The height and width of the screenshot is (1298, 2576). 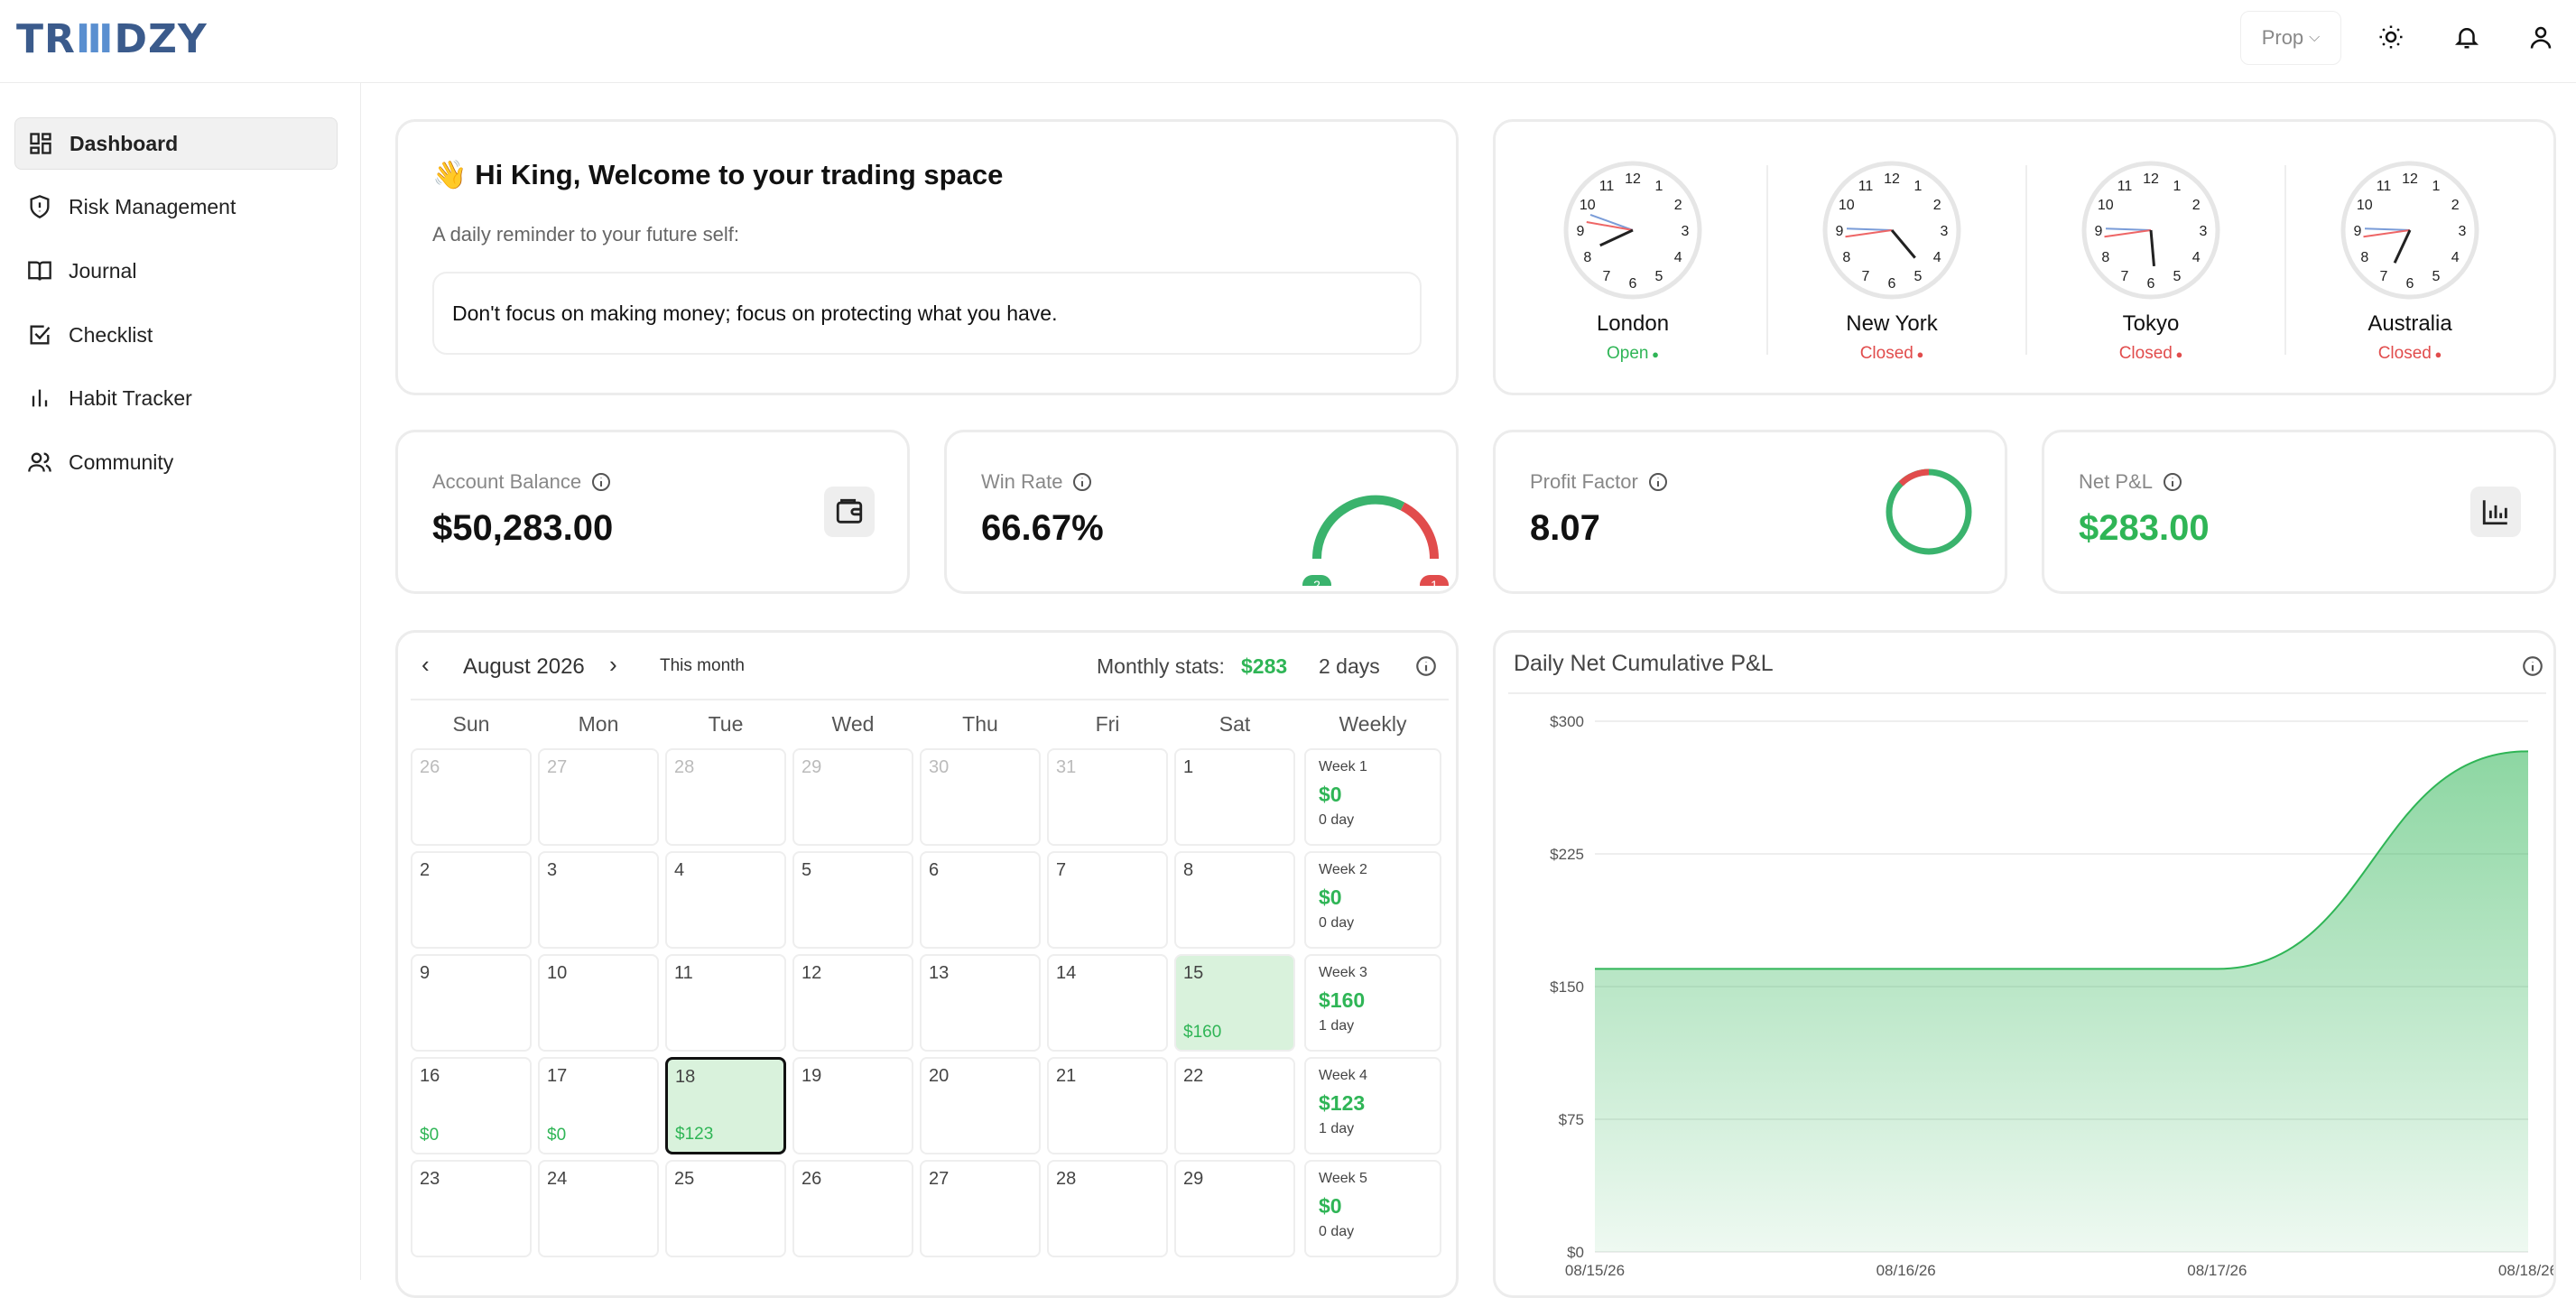 I want to click on calendar-day: 8, so click(x=1234, y=900).